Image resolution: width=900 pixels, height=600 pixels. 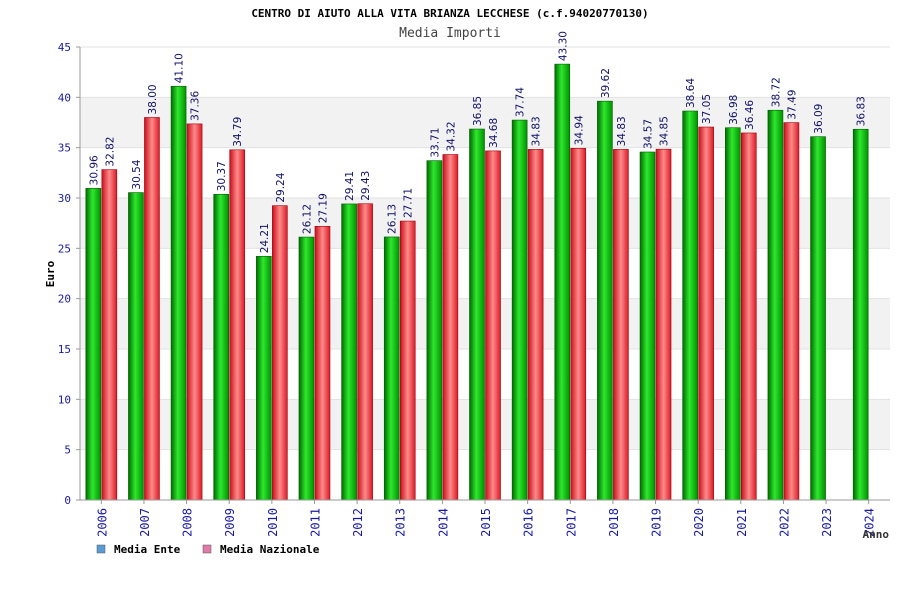 What do you see at coordinates (230, 522) in the screenshot?
I see `x-tick-label: 2009` at bounding box center [230, 522].